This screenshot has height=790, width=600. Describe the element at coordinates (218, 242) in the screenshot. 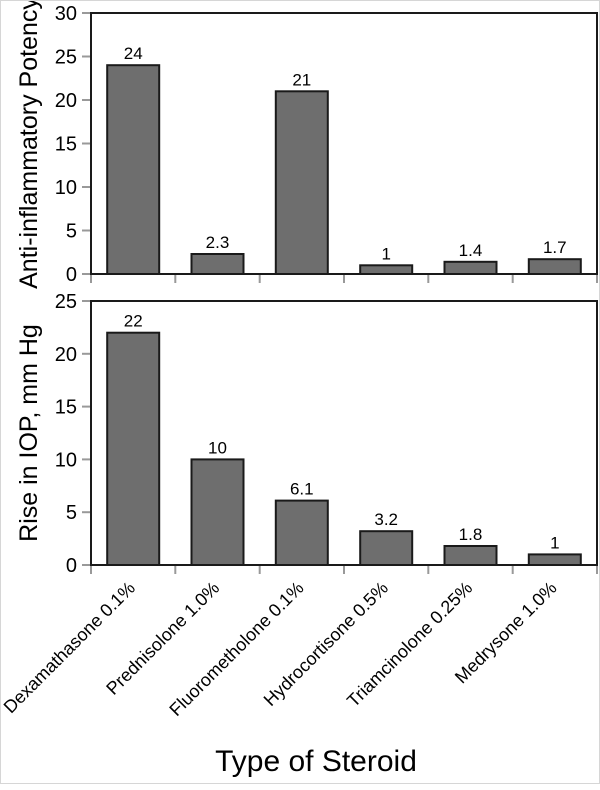

I see `bar-value-label: 2.3` at that location.